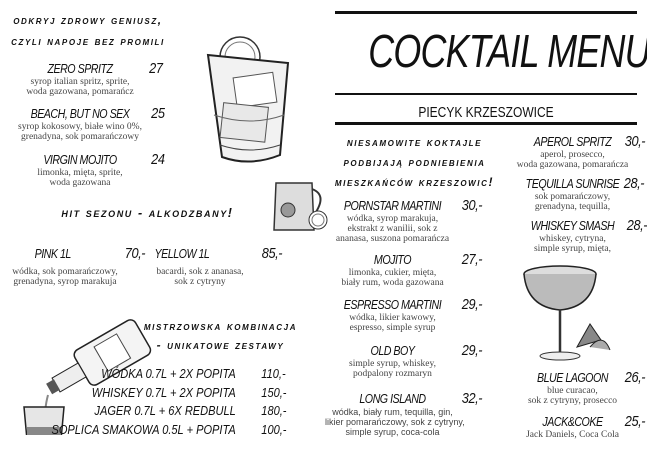 Image resolution: width=647 pixels, height=457 pixels. I want to click on item-desc: biały rum, woda gazowana, so click(392, 283).